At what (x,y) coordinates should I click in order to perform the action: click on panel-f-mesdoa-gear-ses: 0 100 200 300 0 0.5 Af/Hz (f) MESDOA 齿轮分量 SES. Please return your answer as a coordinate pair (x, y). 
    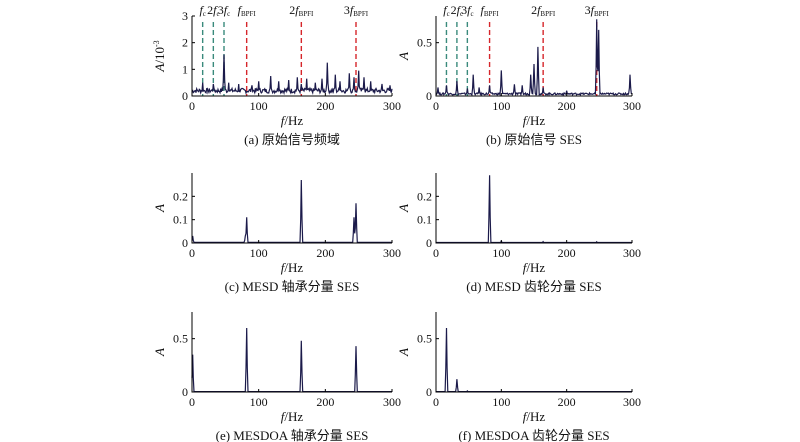
    Looking at the image, I should click on (518, 377).